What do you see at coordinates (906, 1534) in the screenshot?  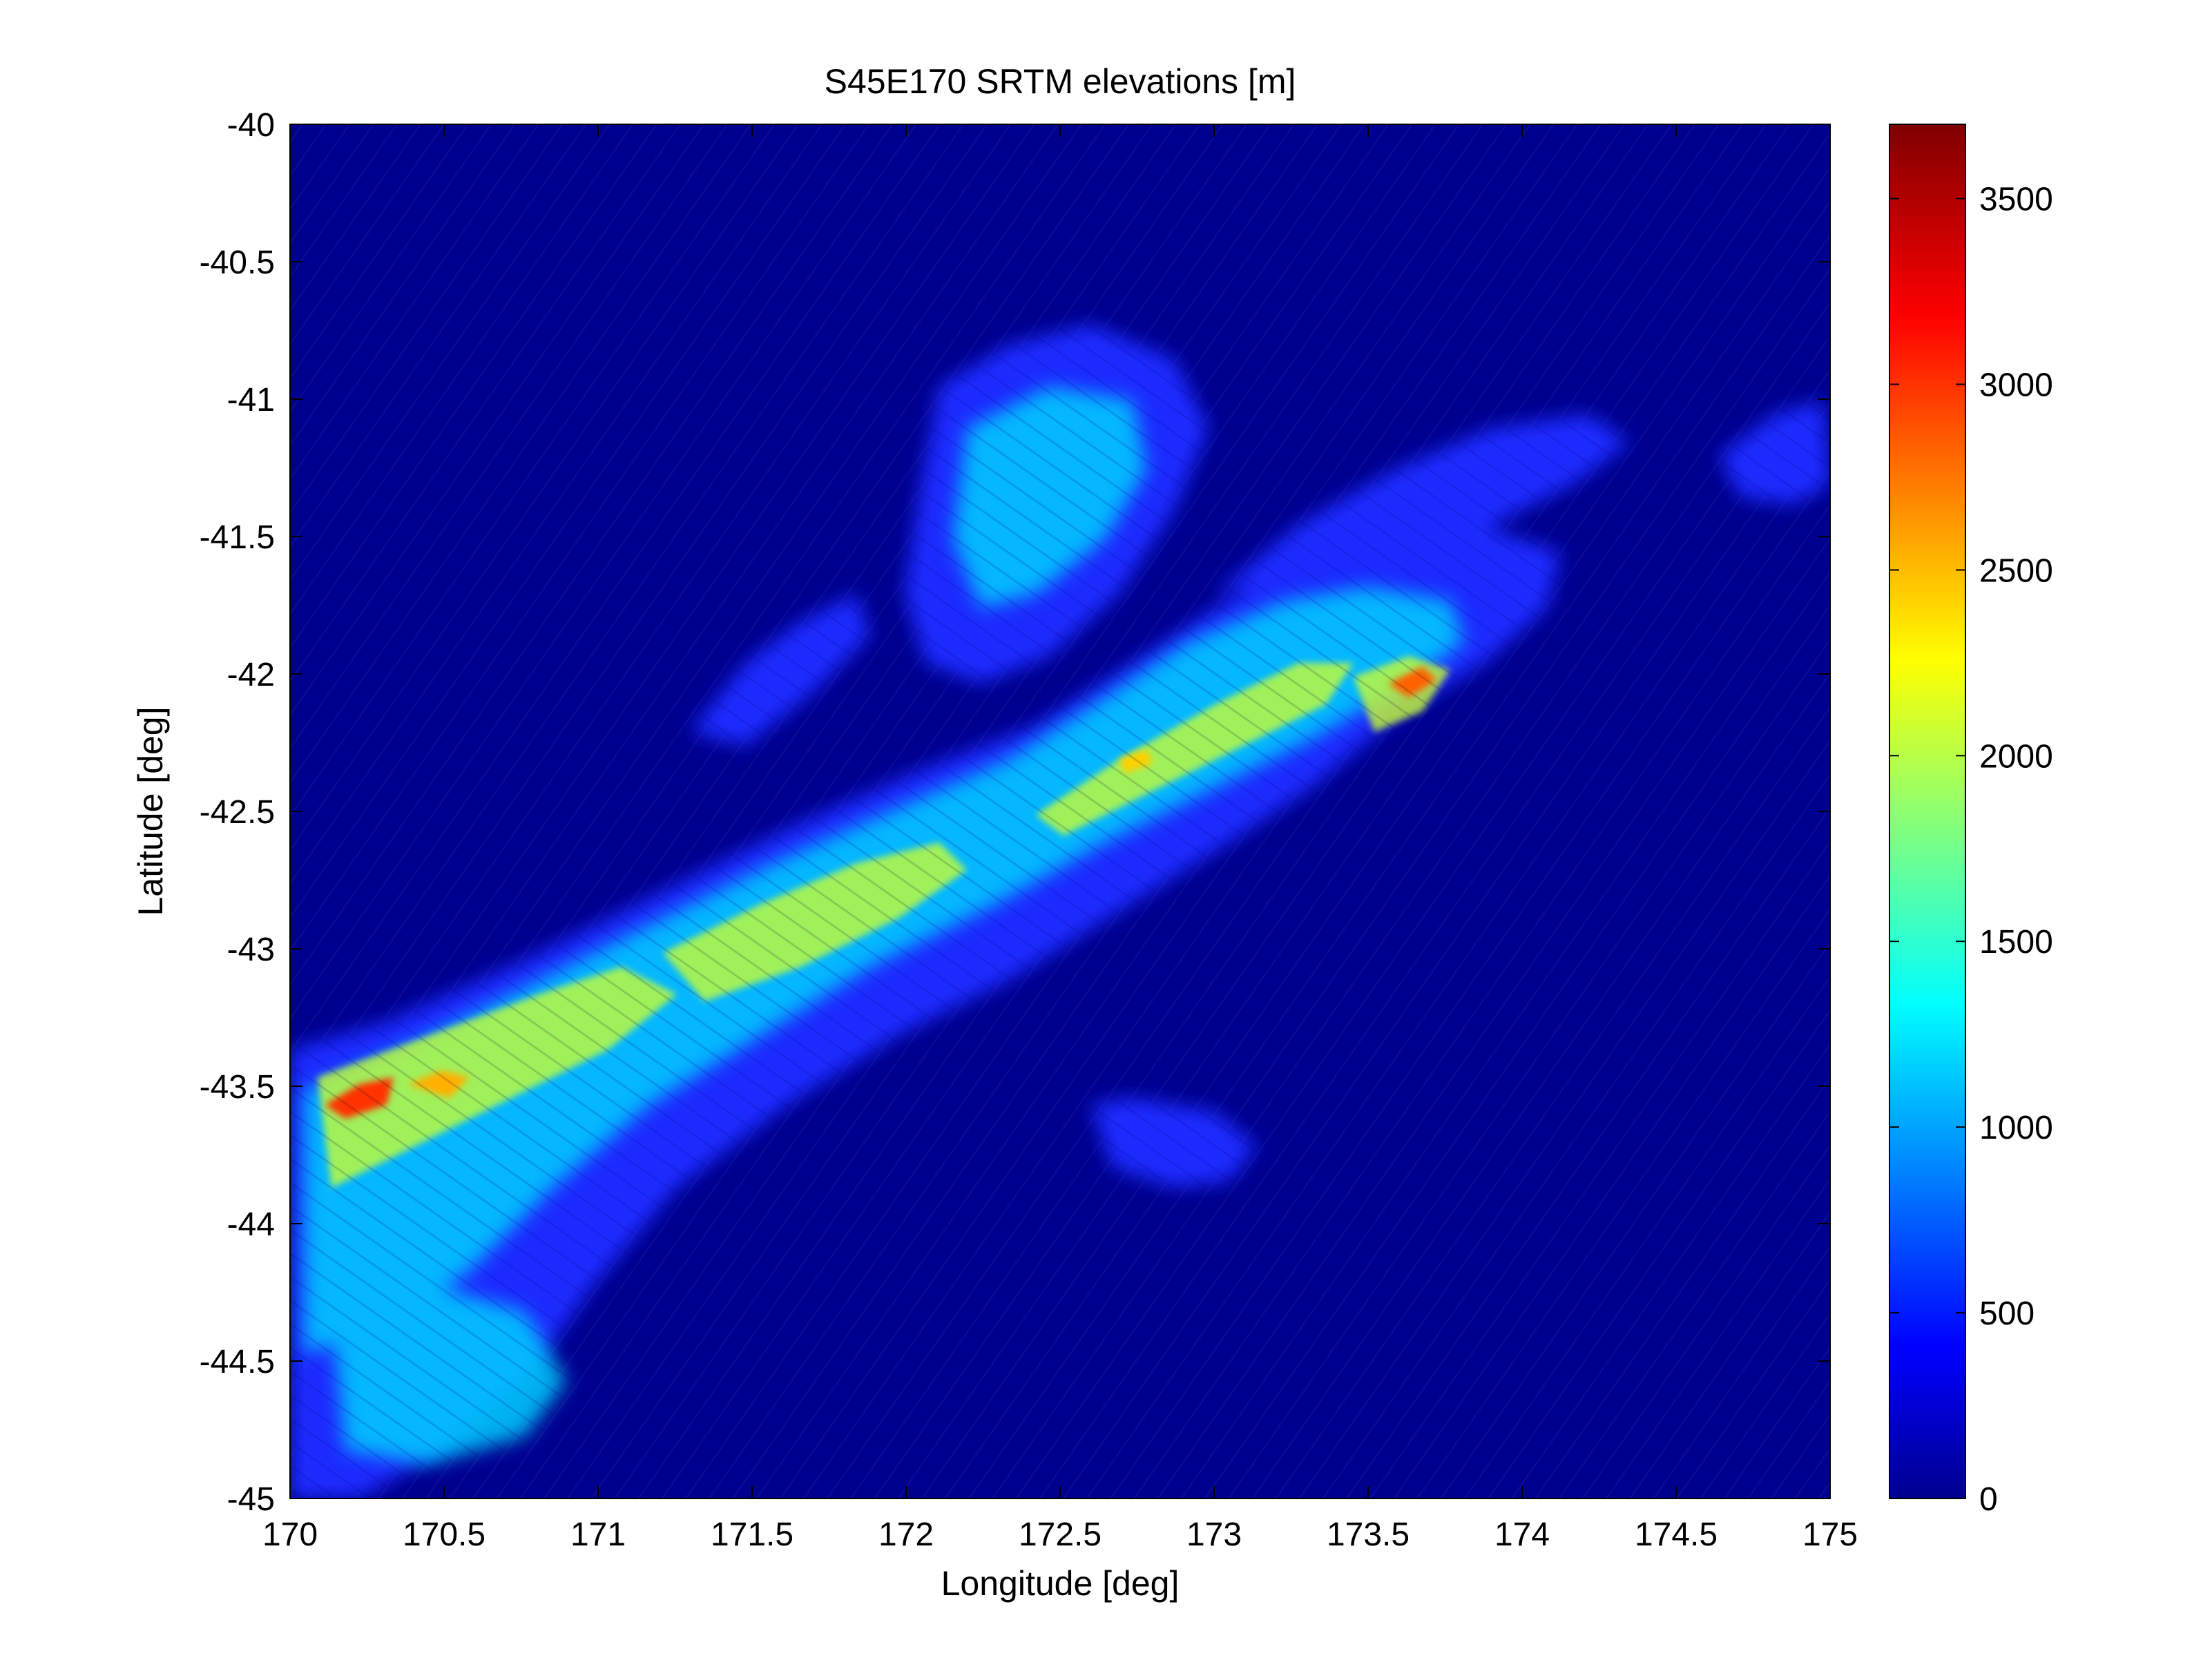 I see `x-tick-label: 172` at bounding box center [906, 1534].